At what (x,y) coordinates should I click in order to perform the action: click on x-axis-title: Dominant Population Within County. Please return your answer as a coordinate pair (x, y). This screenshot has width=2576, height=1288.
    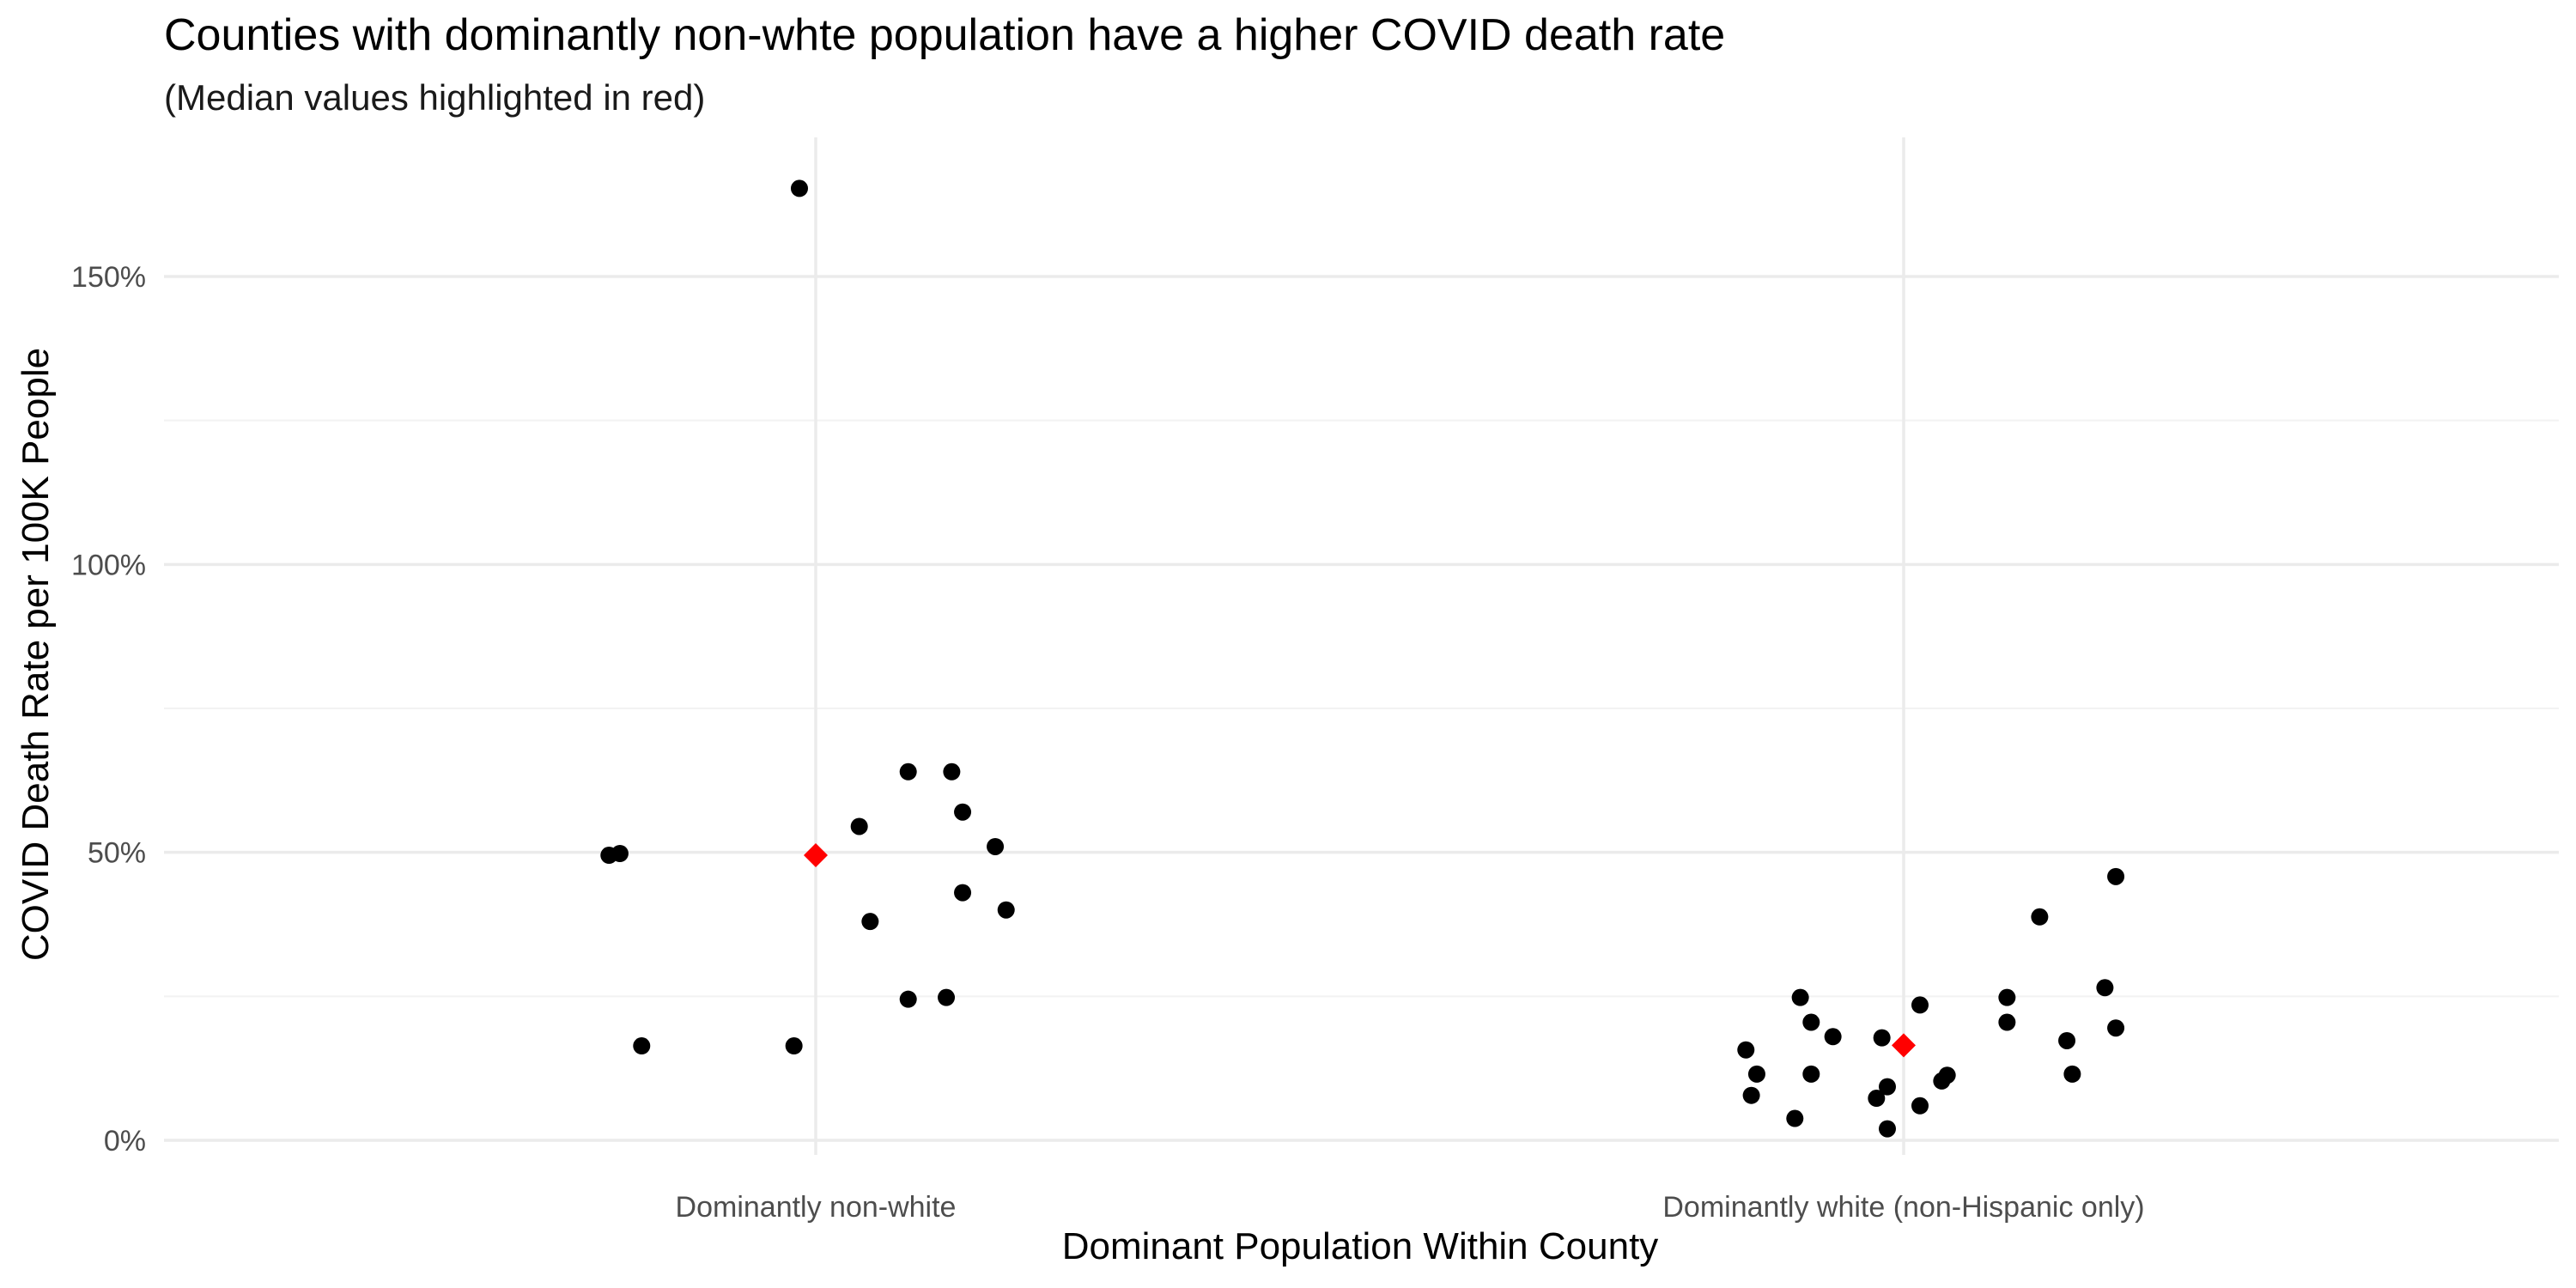
    Looking at the image, I should click on (1360, 1246).